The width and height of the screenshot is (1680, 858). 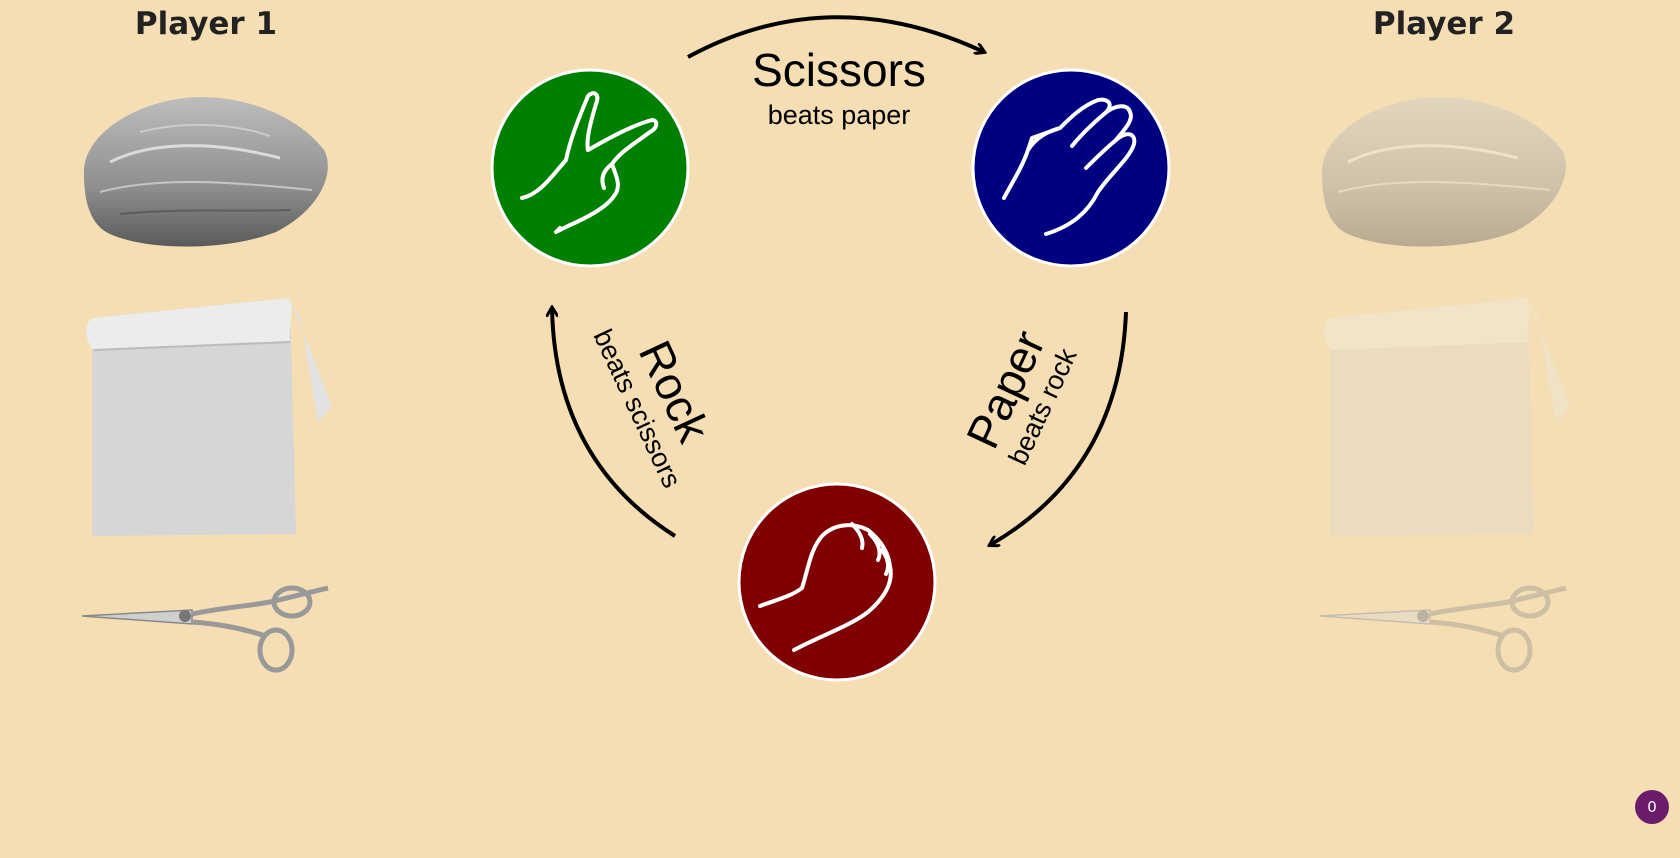 What do you see at coordinates (1444, 24) in the screenshot?
I see `player-2-title: Player 2` at bounding box center [1444, 24].